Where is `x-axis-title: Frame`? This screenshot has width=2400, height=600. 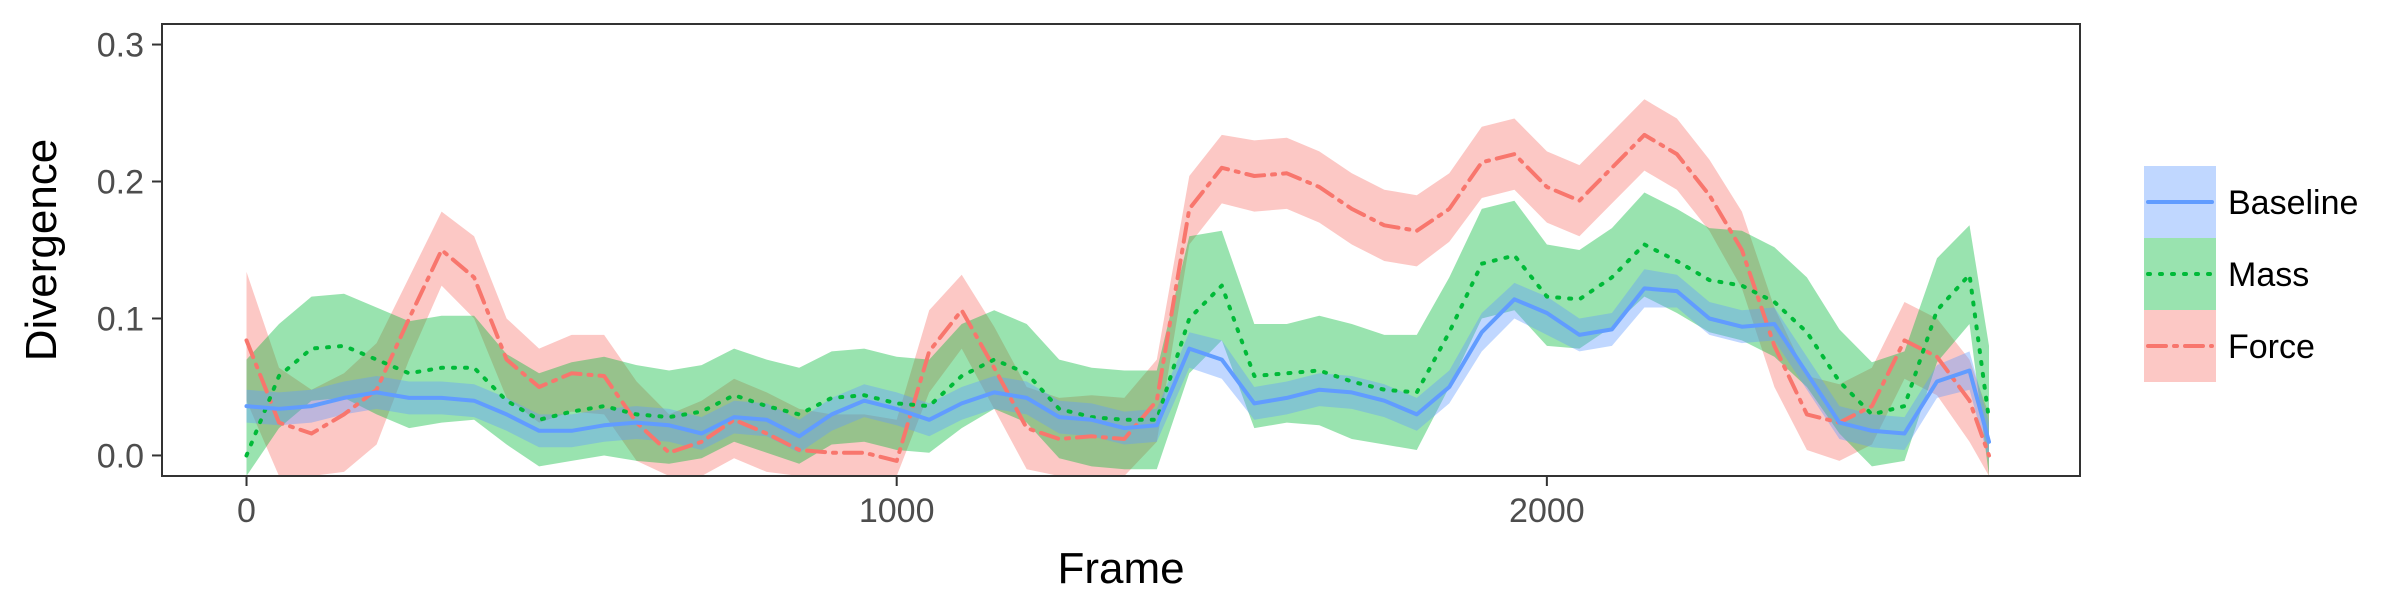
x-axis-title: Frame is located at coordinates (1120, 568).